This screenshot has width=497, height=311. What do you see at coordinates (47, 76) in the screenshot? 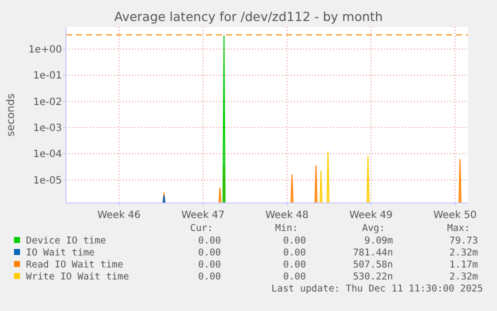
I see `y-tick-label: 1e-01` at bounding box center [47, 76].